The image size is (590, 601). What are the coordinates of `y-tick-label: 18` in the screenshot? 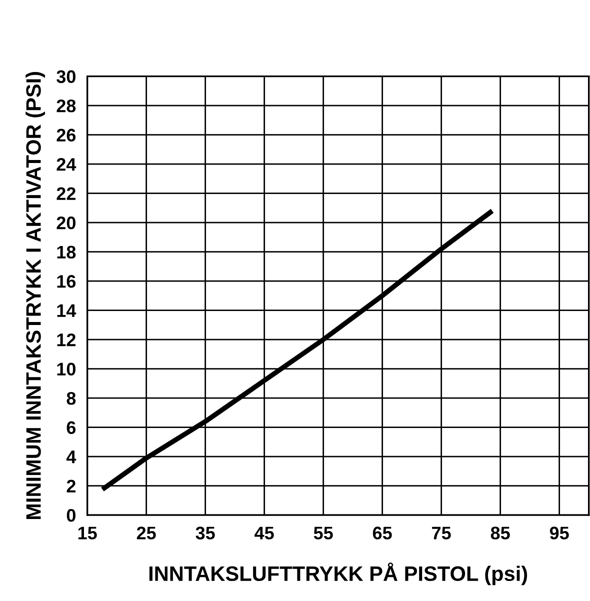 It's located at (66, 252).